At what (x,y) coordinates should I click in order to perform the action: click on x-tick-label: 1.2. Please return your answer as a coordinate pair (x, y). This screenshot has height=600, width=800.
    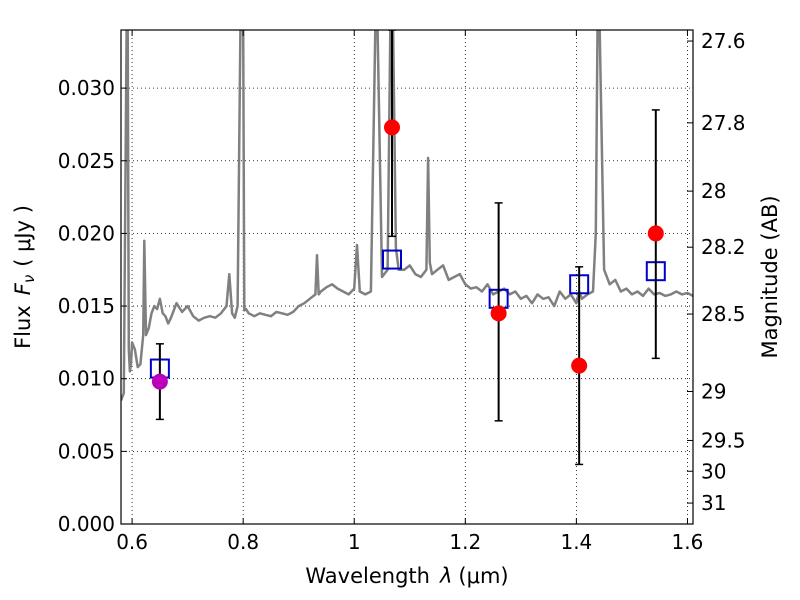
    Looking at the image, I should click on (465, 542).